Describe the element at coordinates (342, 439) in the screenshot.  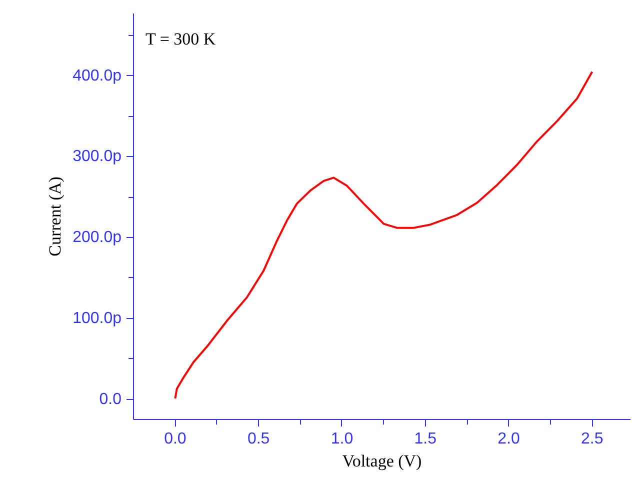
I see `x-tick-label: 1.0` at that location.